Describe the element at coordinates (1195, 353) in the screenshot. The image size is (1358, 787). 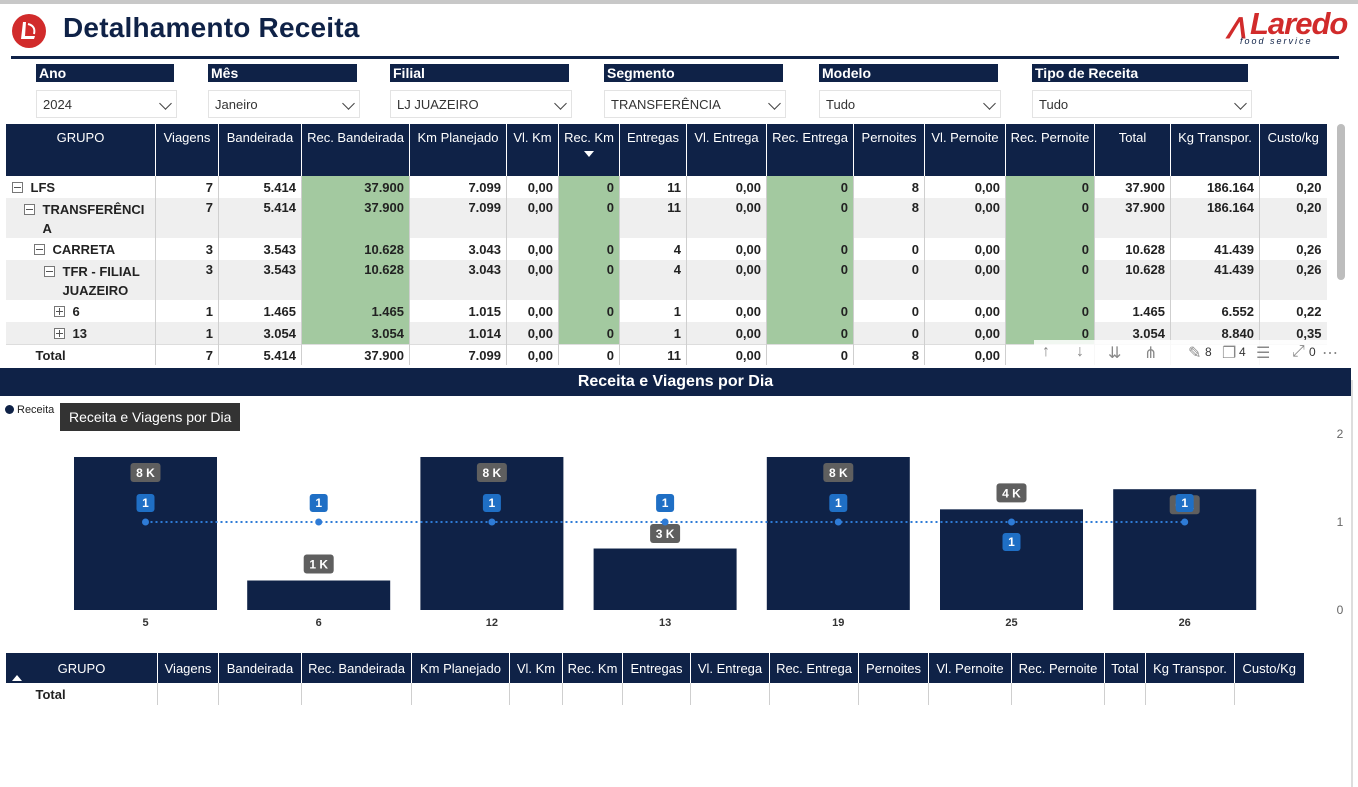
I see `pin-icon: ✎` at that location.